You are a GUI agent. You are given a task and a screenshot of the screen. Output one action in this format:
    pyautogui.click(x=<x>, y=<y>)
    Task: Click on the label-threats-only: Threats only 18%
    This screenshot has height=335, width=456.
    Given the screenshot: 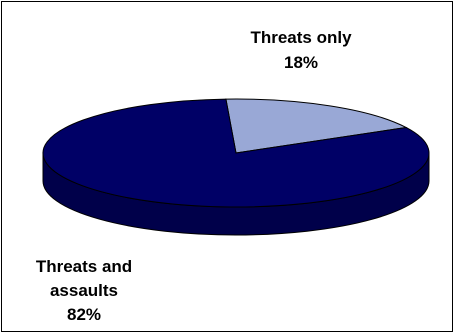 What is the action you would take?
    pyautogui.click(x=301, y=50)
    